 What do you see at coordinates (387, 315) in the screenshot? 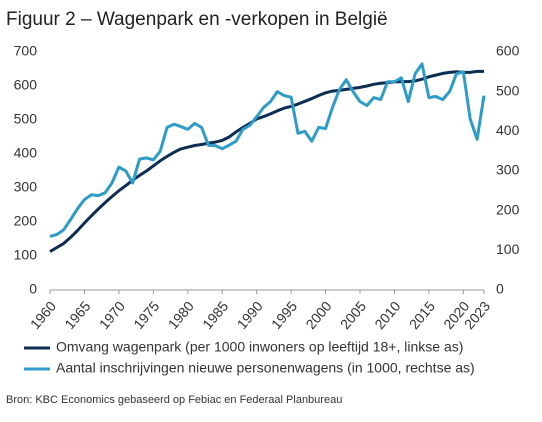
I see `x-tick-label: 2010` at bounding box center [387, 315].